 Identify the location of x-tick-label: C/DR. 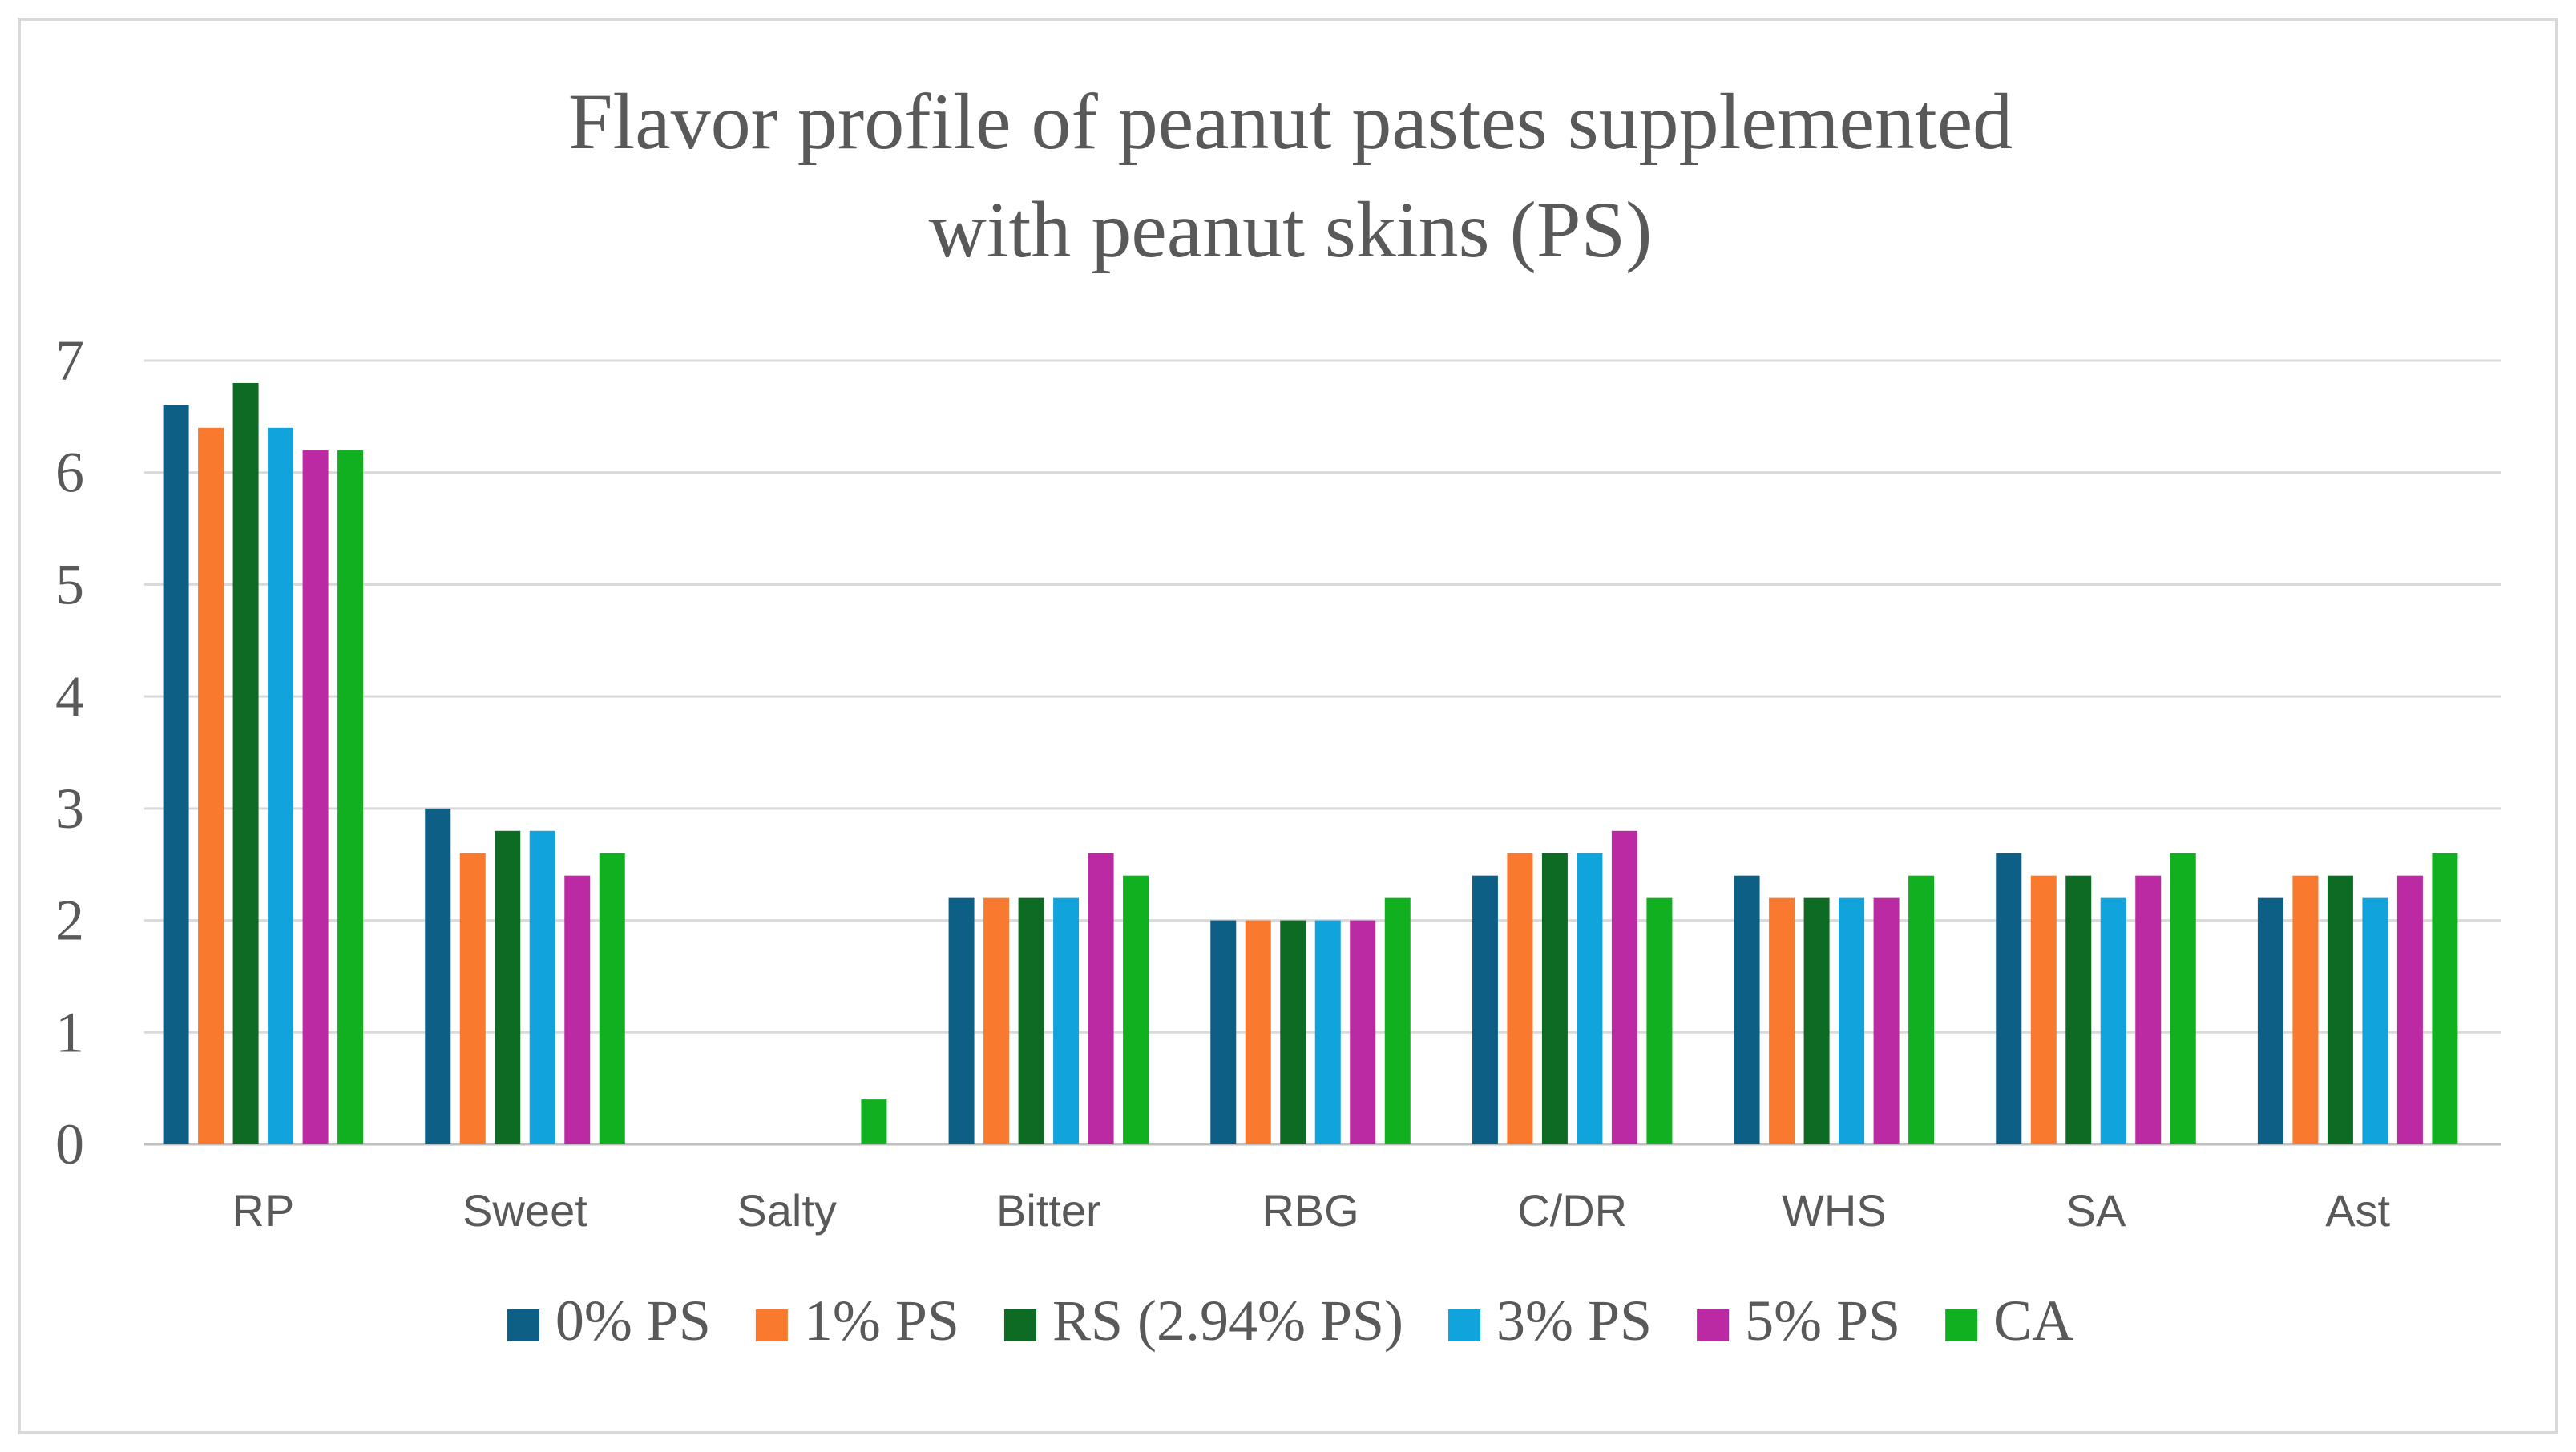
(1572, 1210).